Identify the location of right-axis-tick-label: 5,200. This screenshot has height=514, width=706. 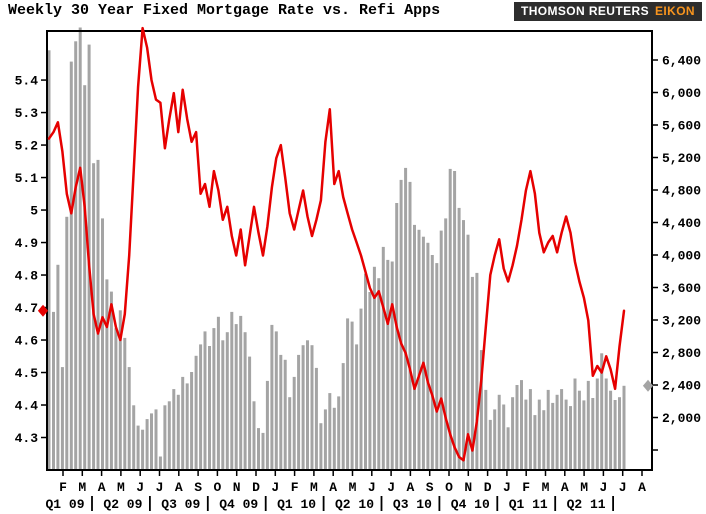
(681, 158).